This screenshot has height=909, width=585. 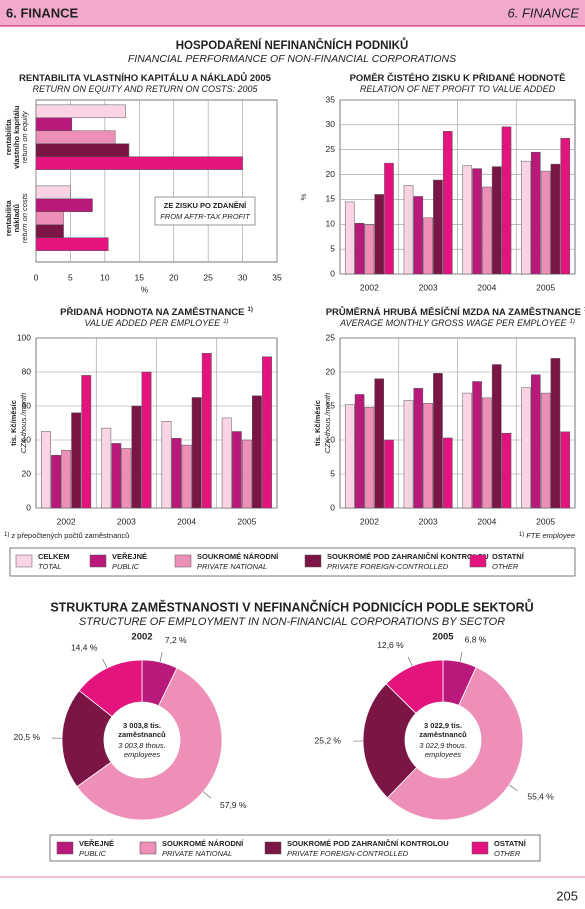 What do you see at coordinates (521, 535) in the screenshot?
I see `footnote-mark: 1)` at bounding box center [521, 535].